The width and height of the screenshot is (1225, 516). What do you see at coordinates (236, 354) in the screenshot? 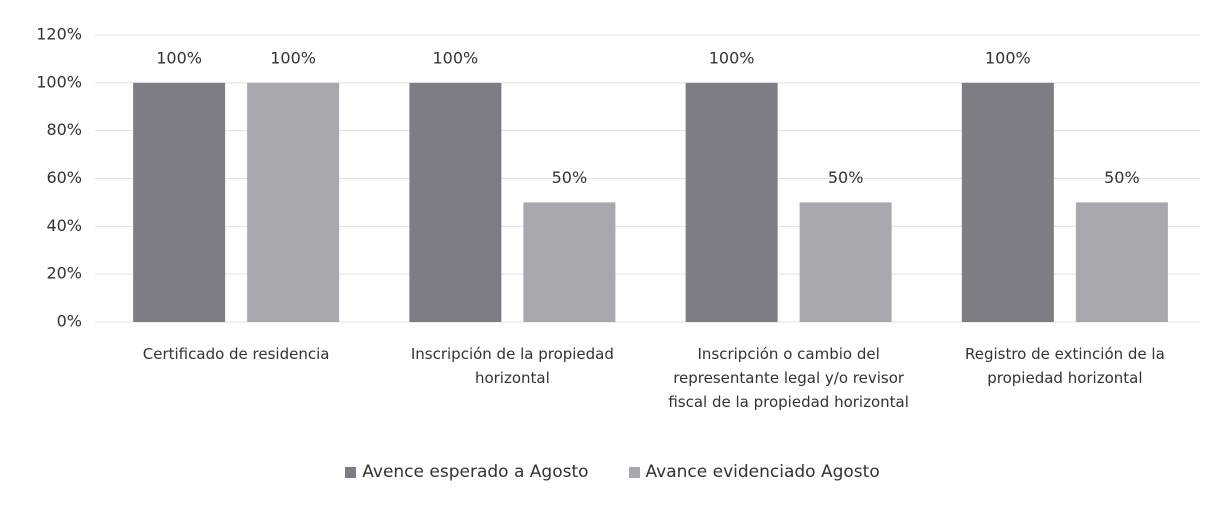
I see `x-tick-label: Certificado de residencia` at bounding box center [236, 354].